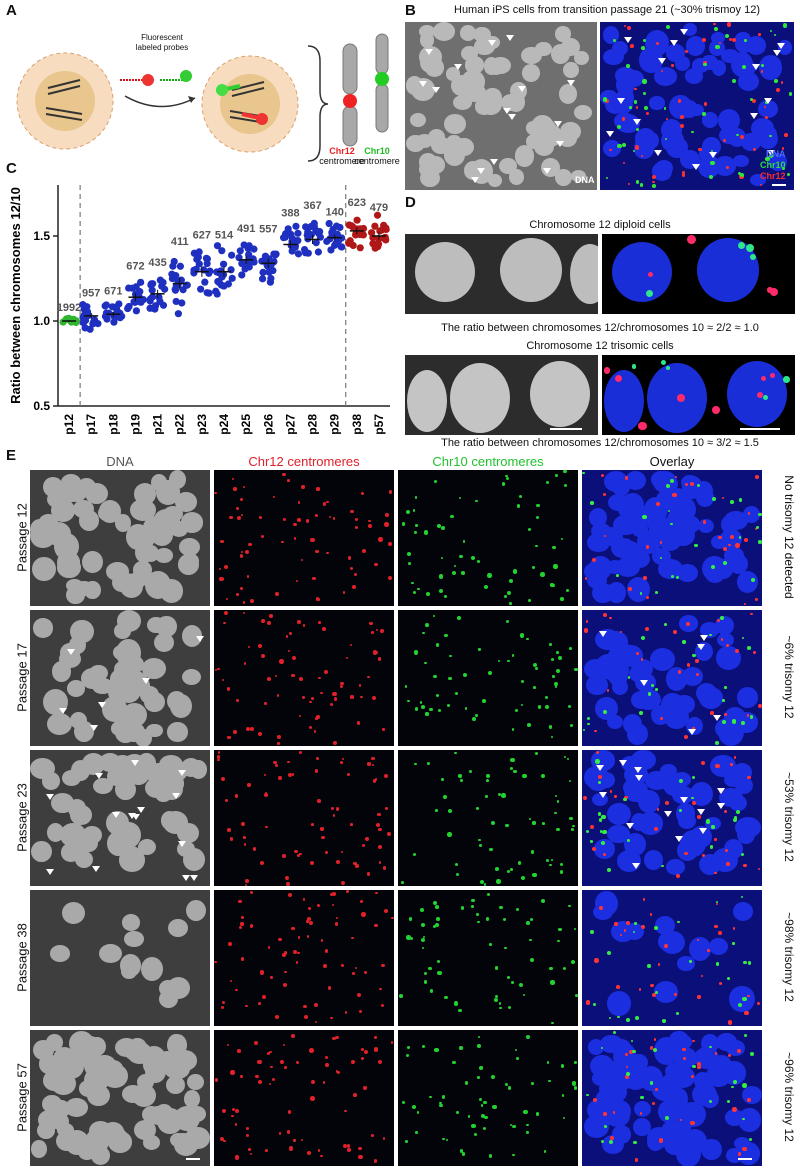 The image size is (800, 1172). Describe the element at coordinates (488, 678) in the screenshot. I see `passage-image-chr10` at that location.